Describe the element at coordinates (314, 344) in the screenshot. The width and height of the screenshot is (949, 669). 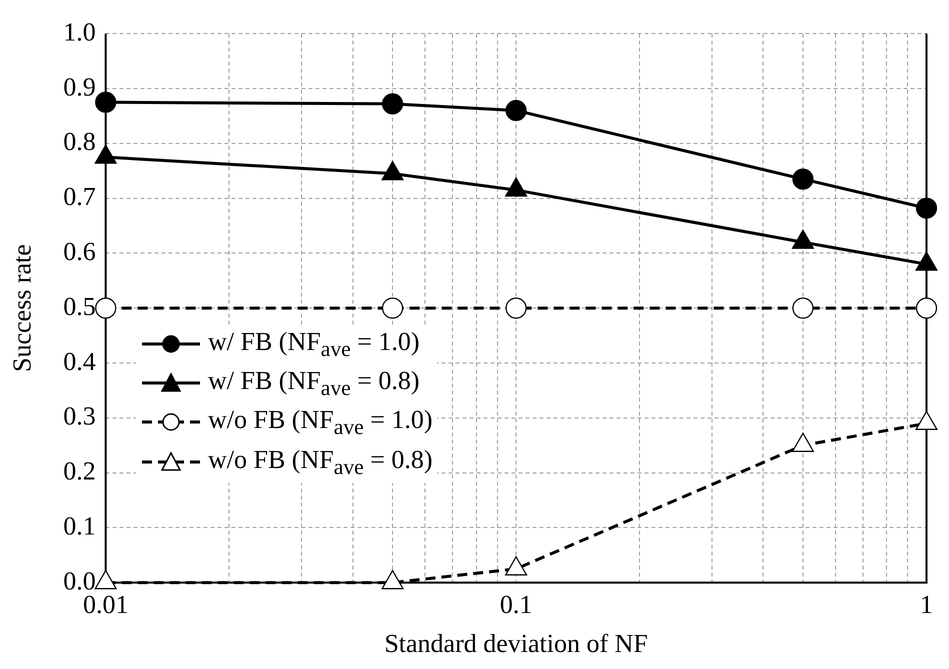
I see `legend-label: w/ FB (NF$_{ave}$ = 1.0)` at that location.